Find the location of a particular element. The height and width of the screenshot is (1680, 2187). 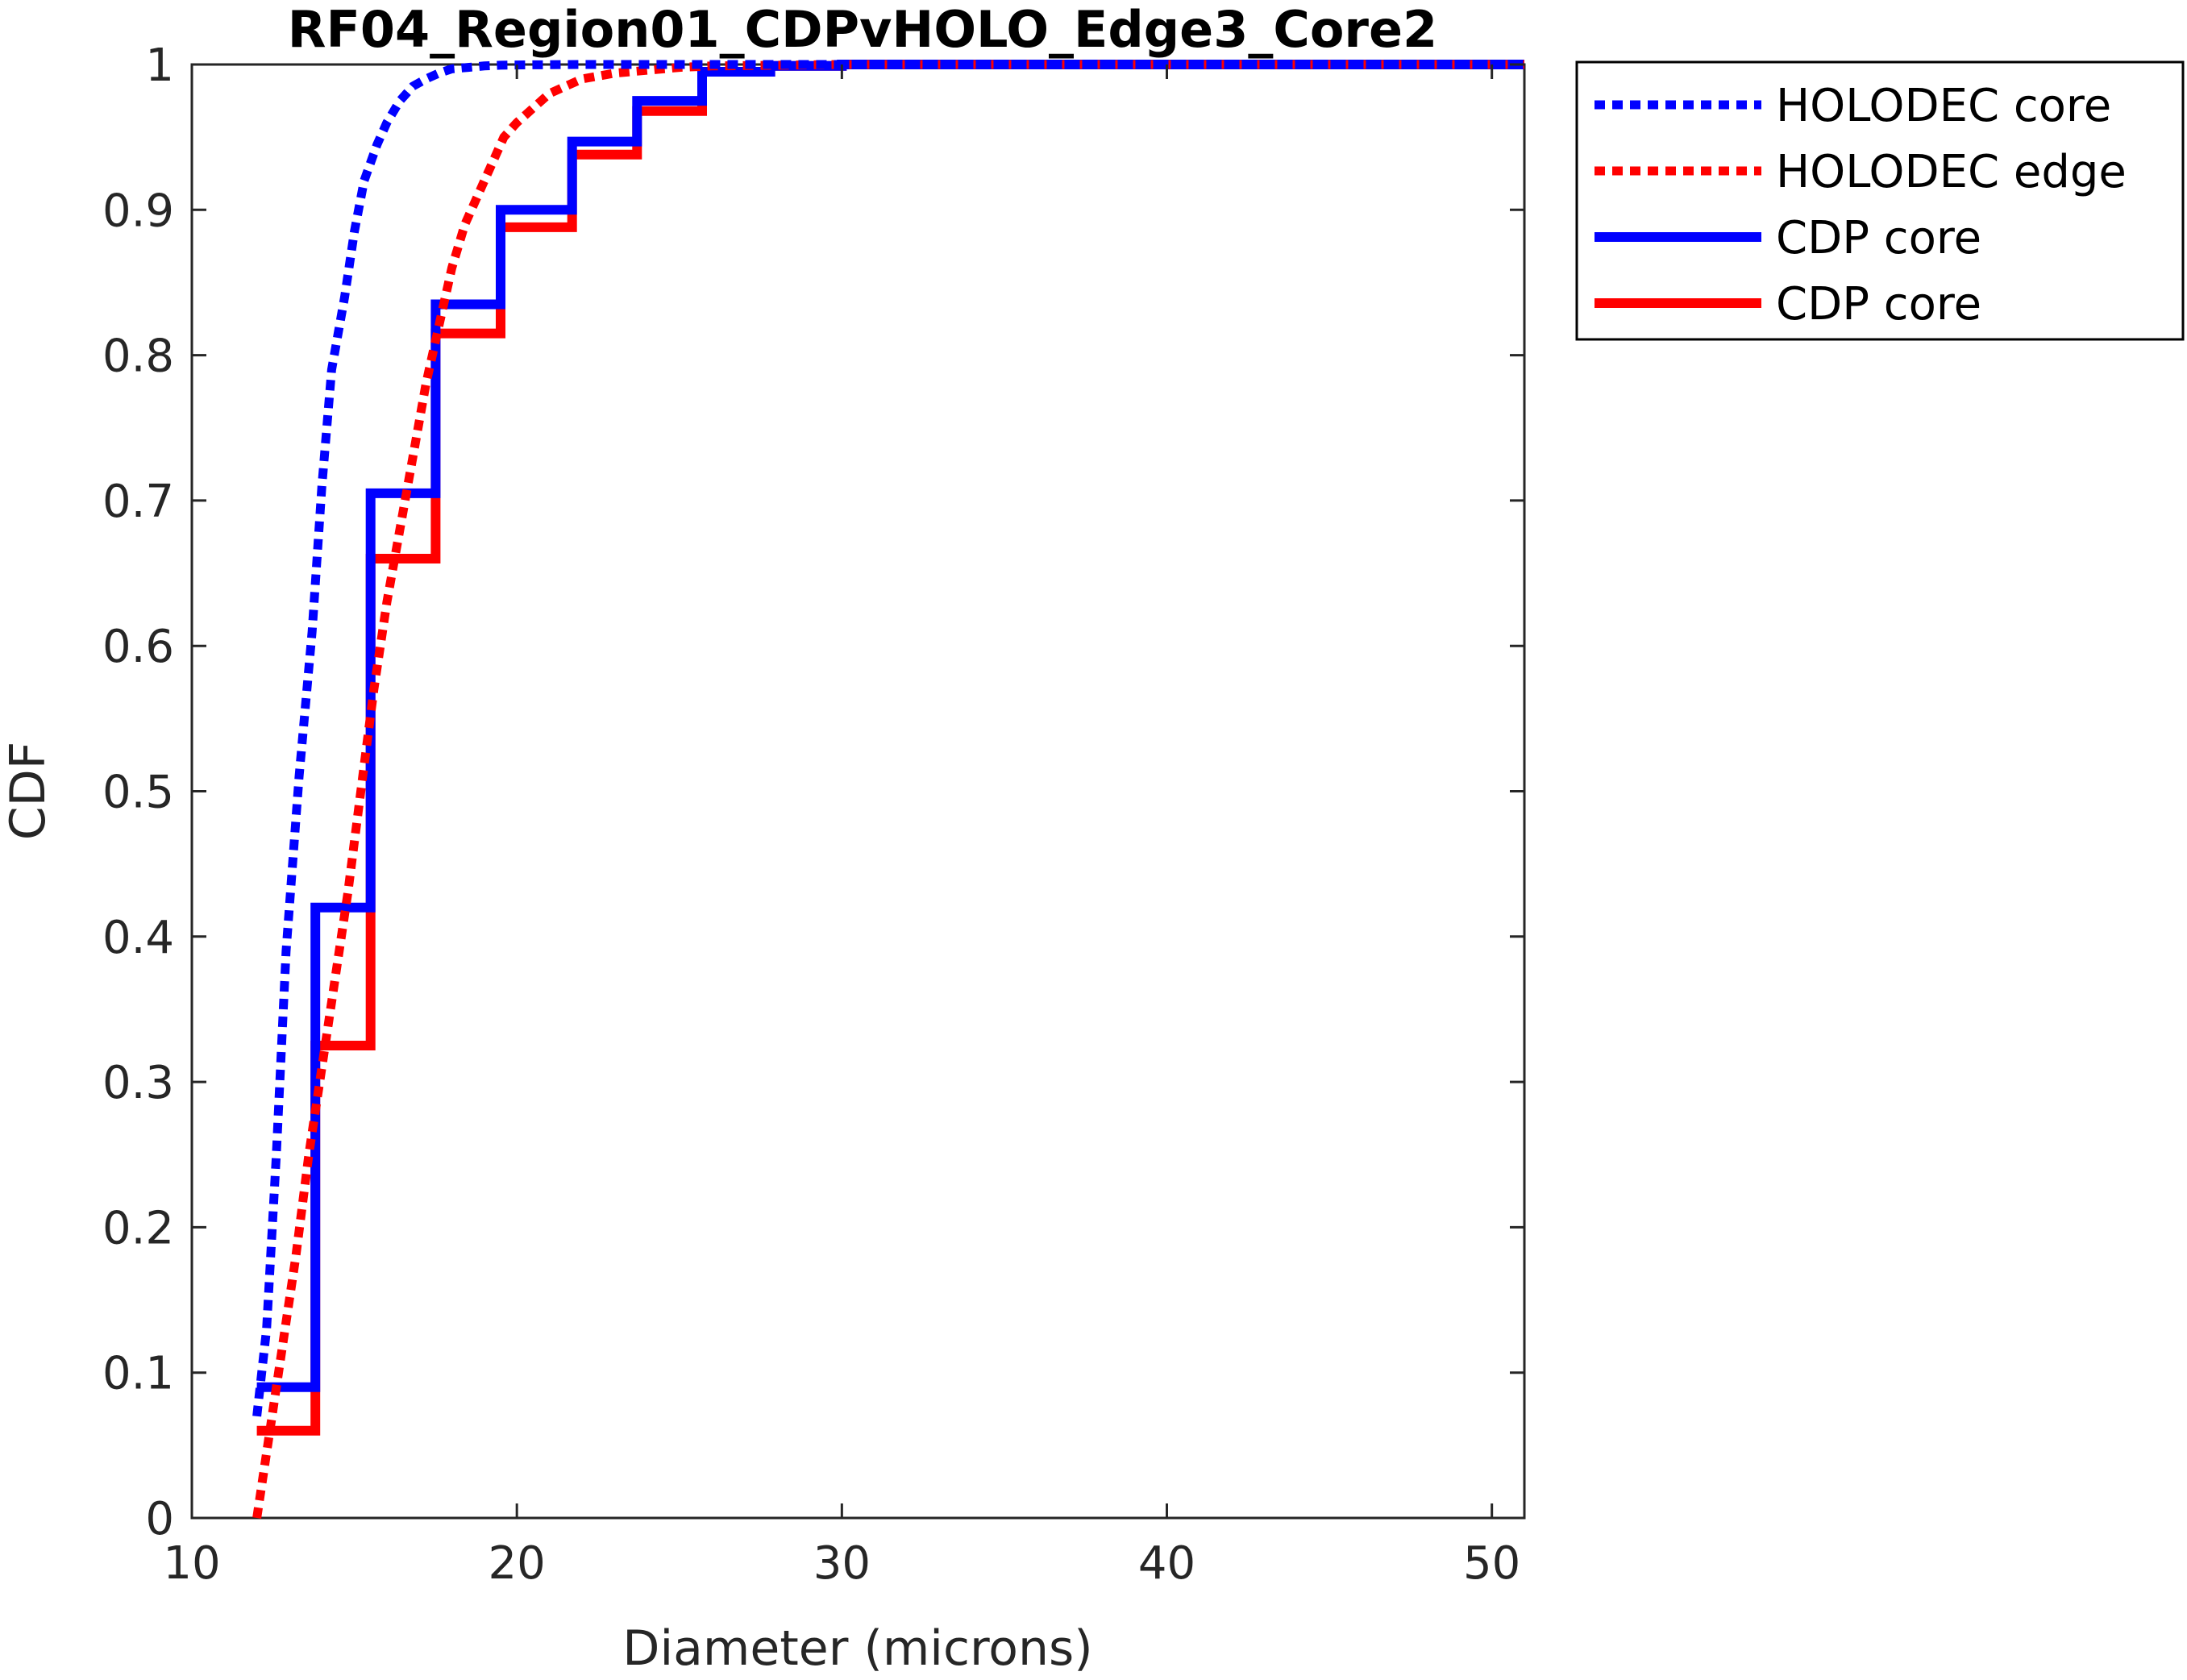

x-tick-label: 10 is located at coordinates (191, 1563).